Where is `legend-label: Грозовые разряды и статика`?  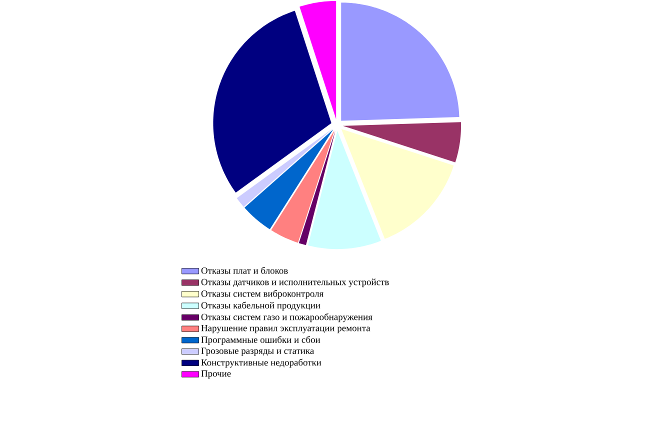
legend-label: Грозовые разряды и статика is located at coordinates (257, 352).